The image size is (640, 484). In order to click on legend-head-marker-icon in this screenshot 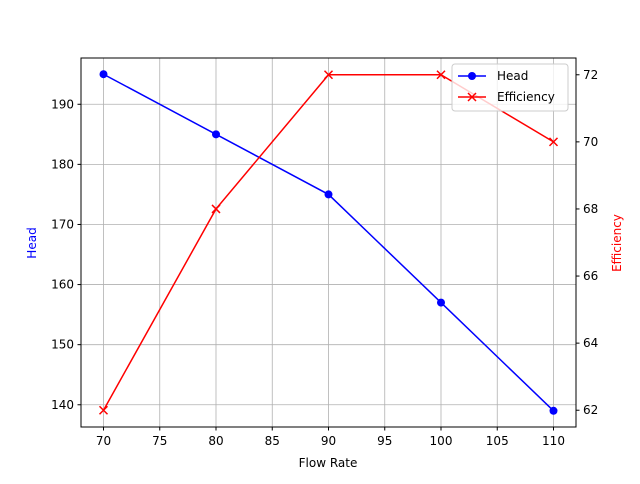, I will do `click(472, 76)`.